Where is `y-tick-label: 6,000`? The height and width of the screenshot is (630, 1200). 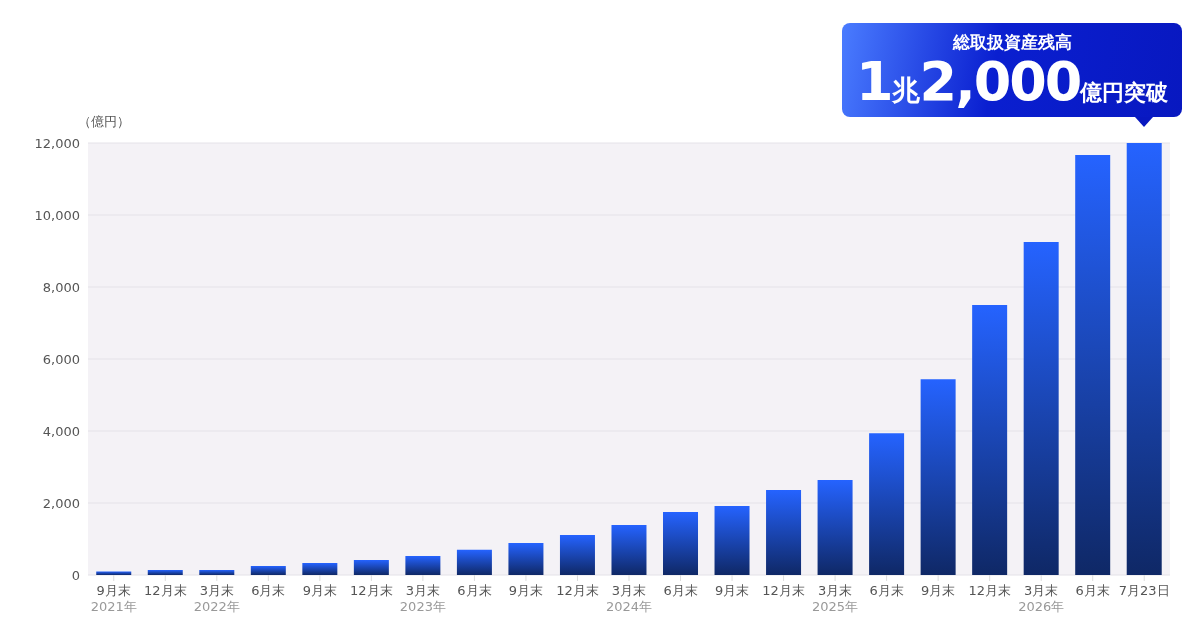 y-tick-label: 6,000 is located at coordinates (61, 359).